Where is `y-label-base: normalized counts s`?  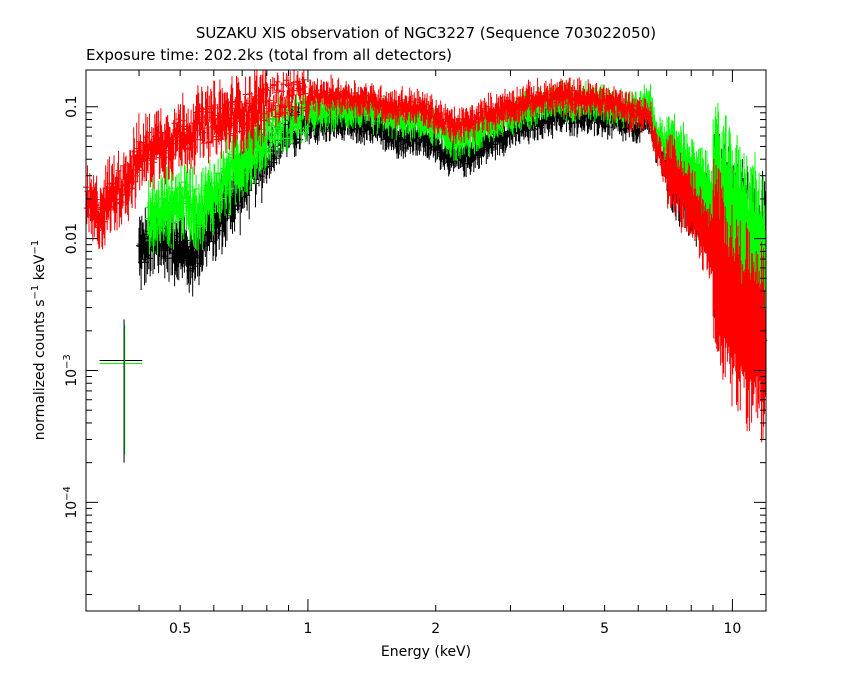 y-label-base: normalized counts s is located at coordinates (40, 369).